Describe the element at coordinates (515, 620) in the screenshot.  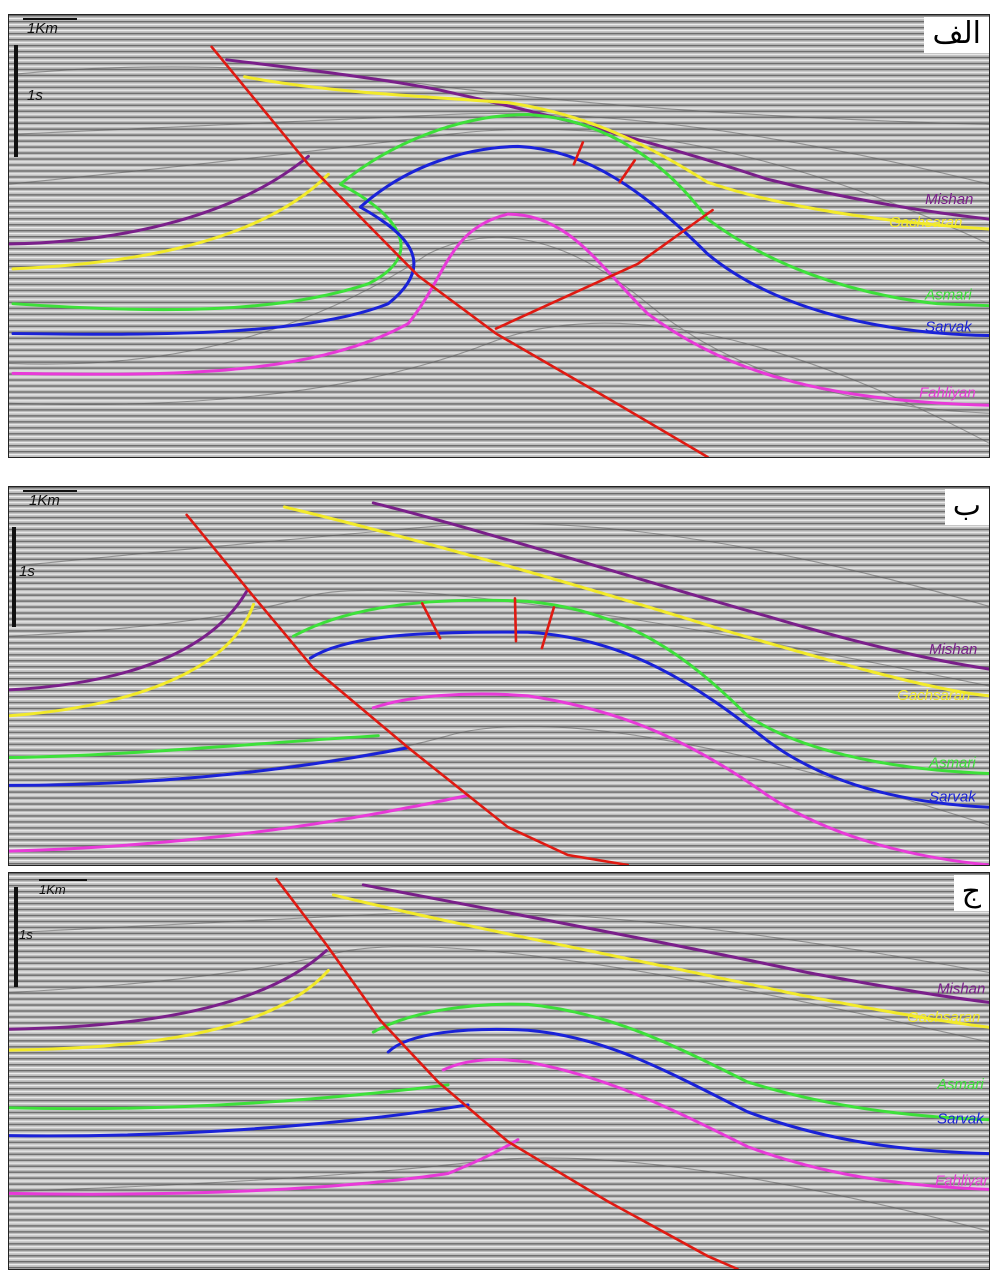
I see `minor-fault-b2` at that location.